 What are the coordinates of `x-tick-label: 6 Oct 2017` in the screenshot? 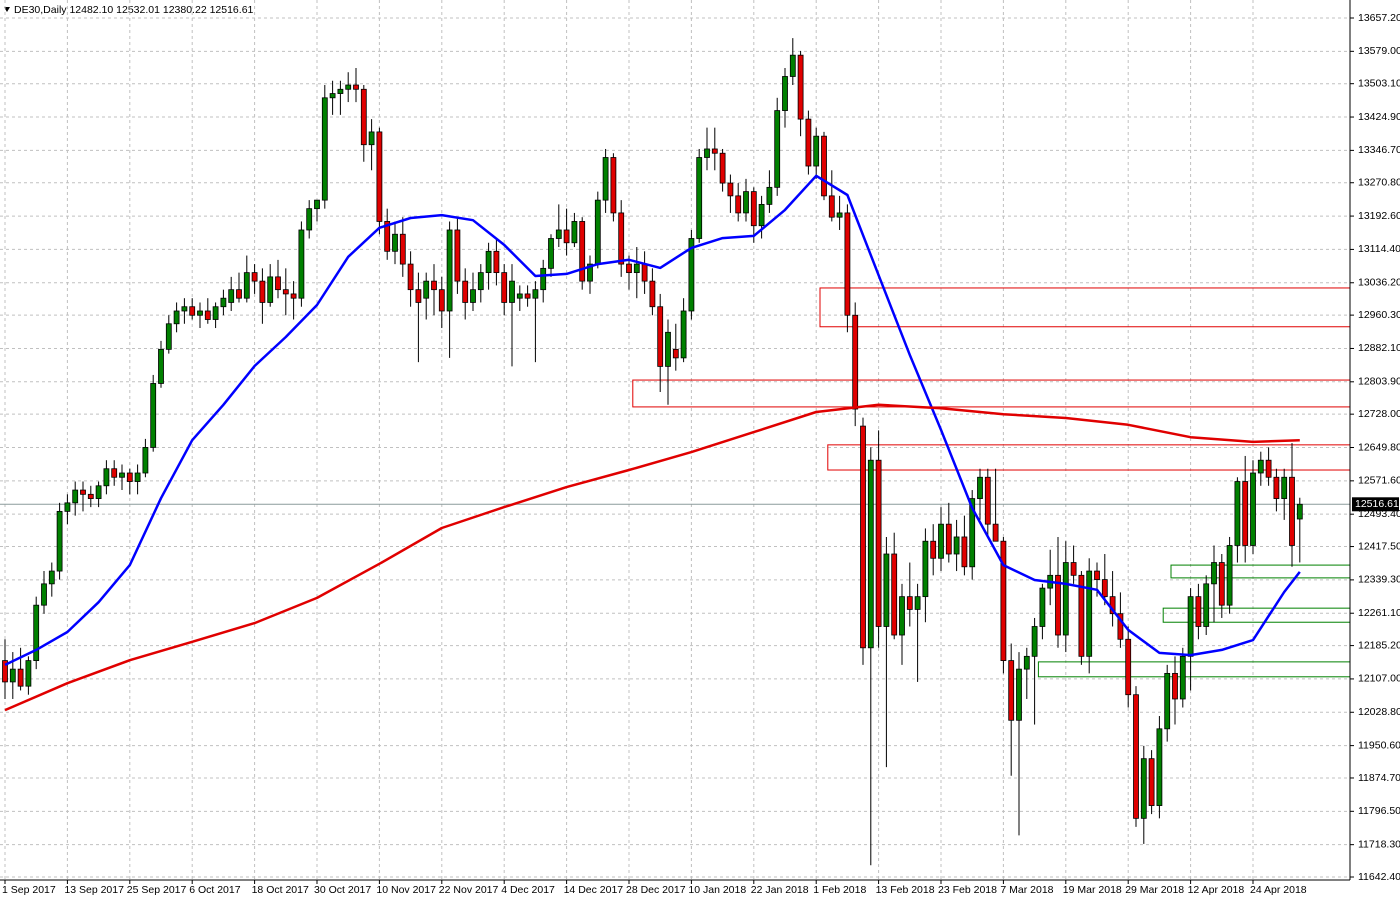 It's located at (215, 890).